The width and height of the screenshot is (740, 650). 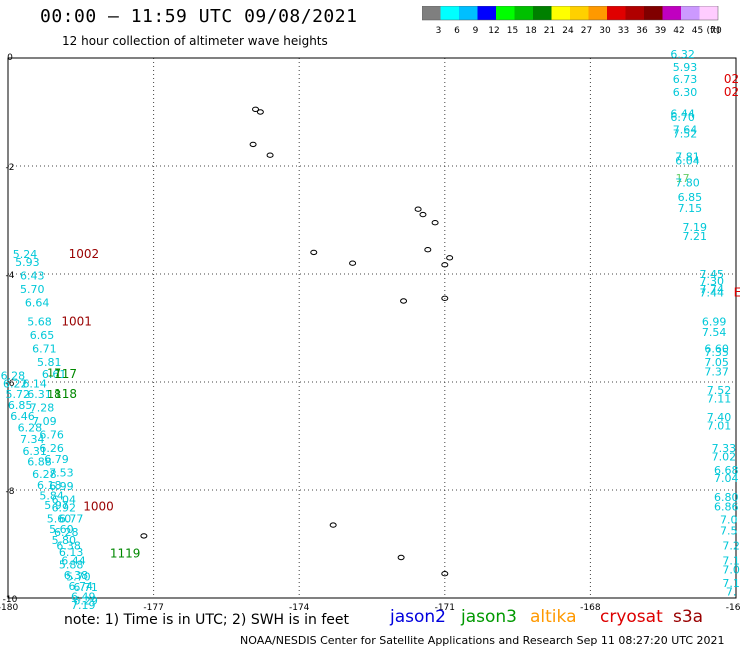 I want to click on swh-label: 6.49, so click(x=83, y=597).